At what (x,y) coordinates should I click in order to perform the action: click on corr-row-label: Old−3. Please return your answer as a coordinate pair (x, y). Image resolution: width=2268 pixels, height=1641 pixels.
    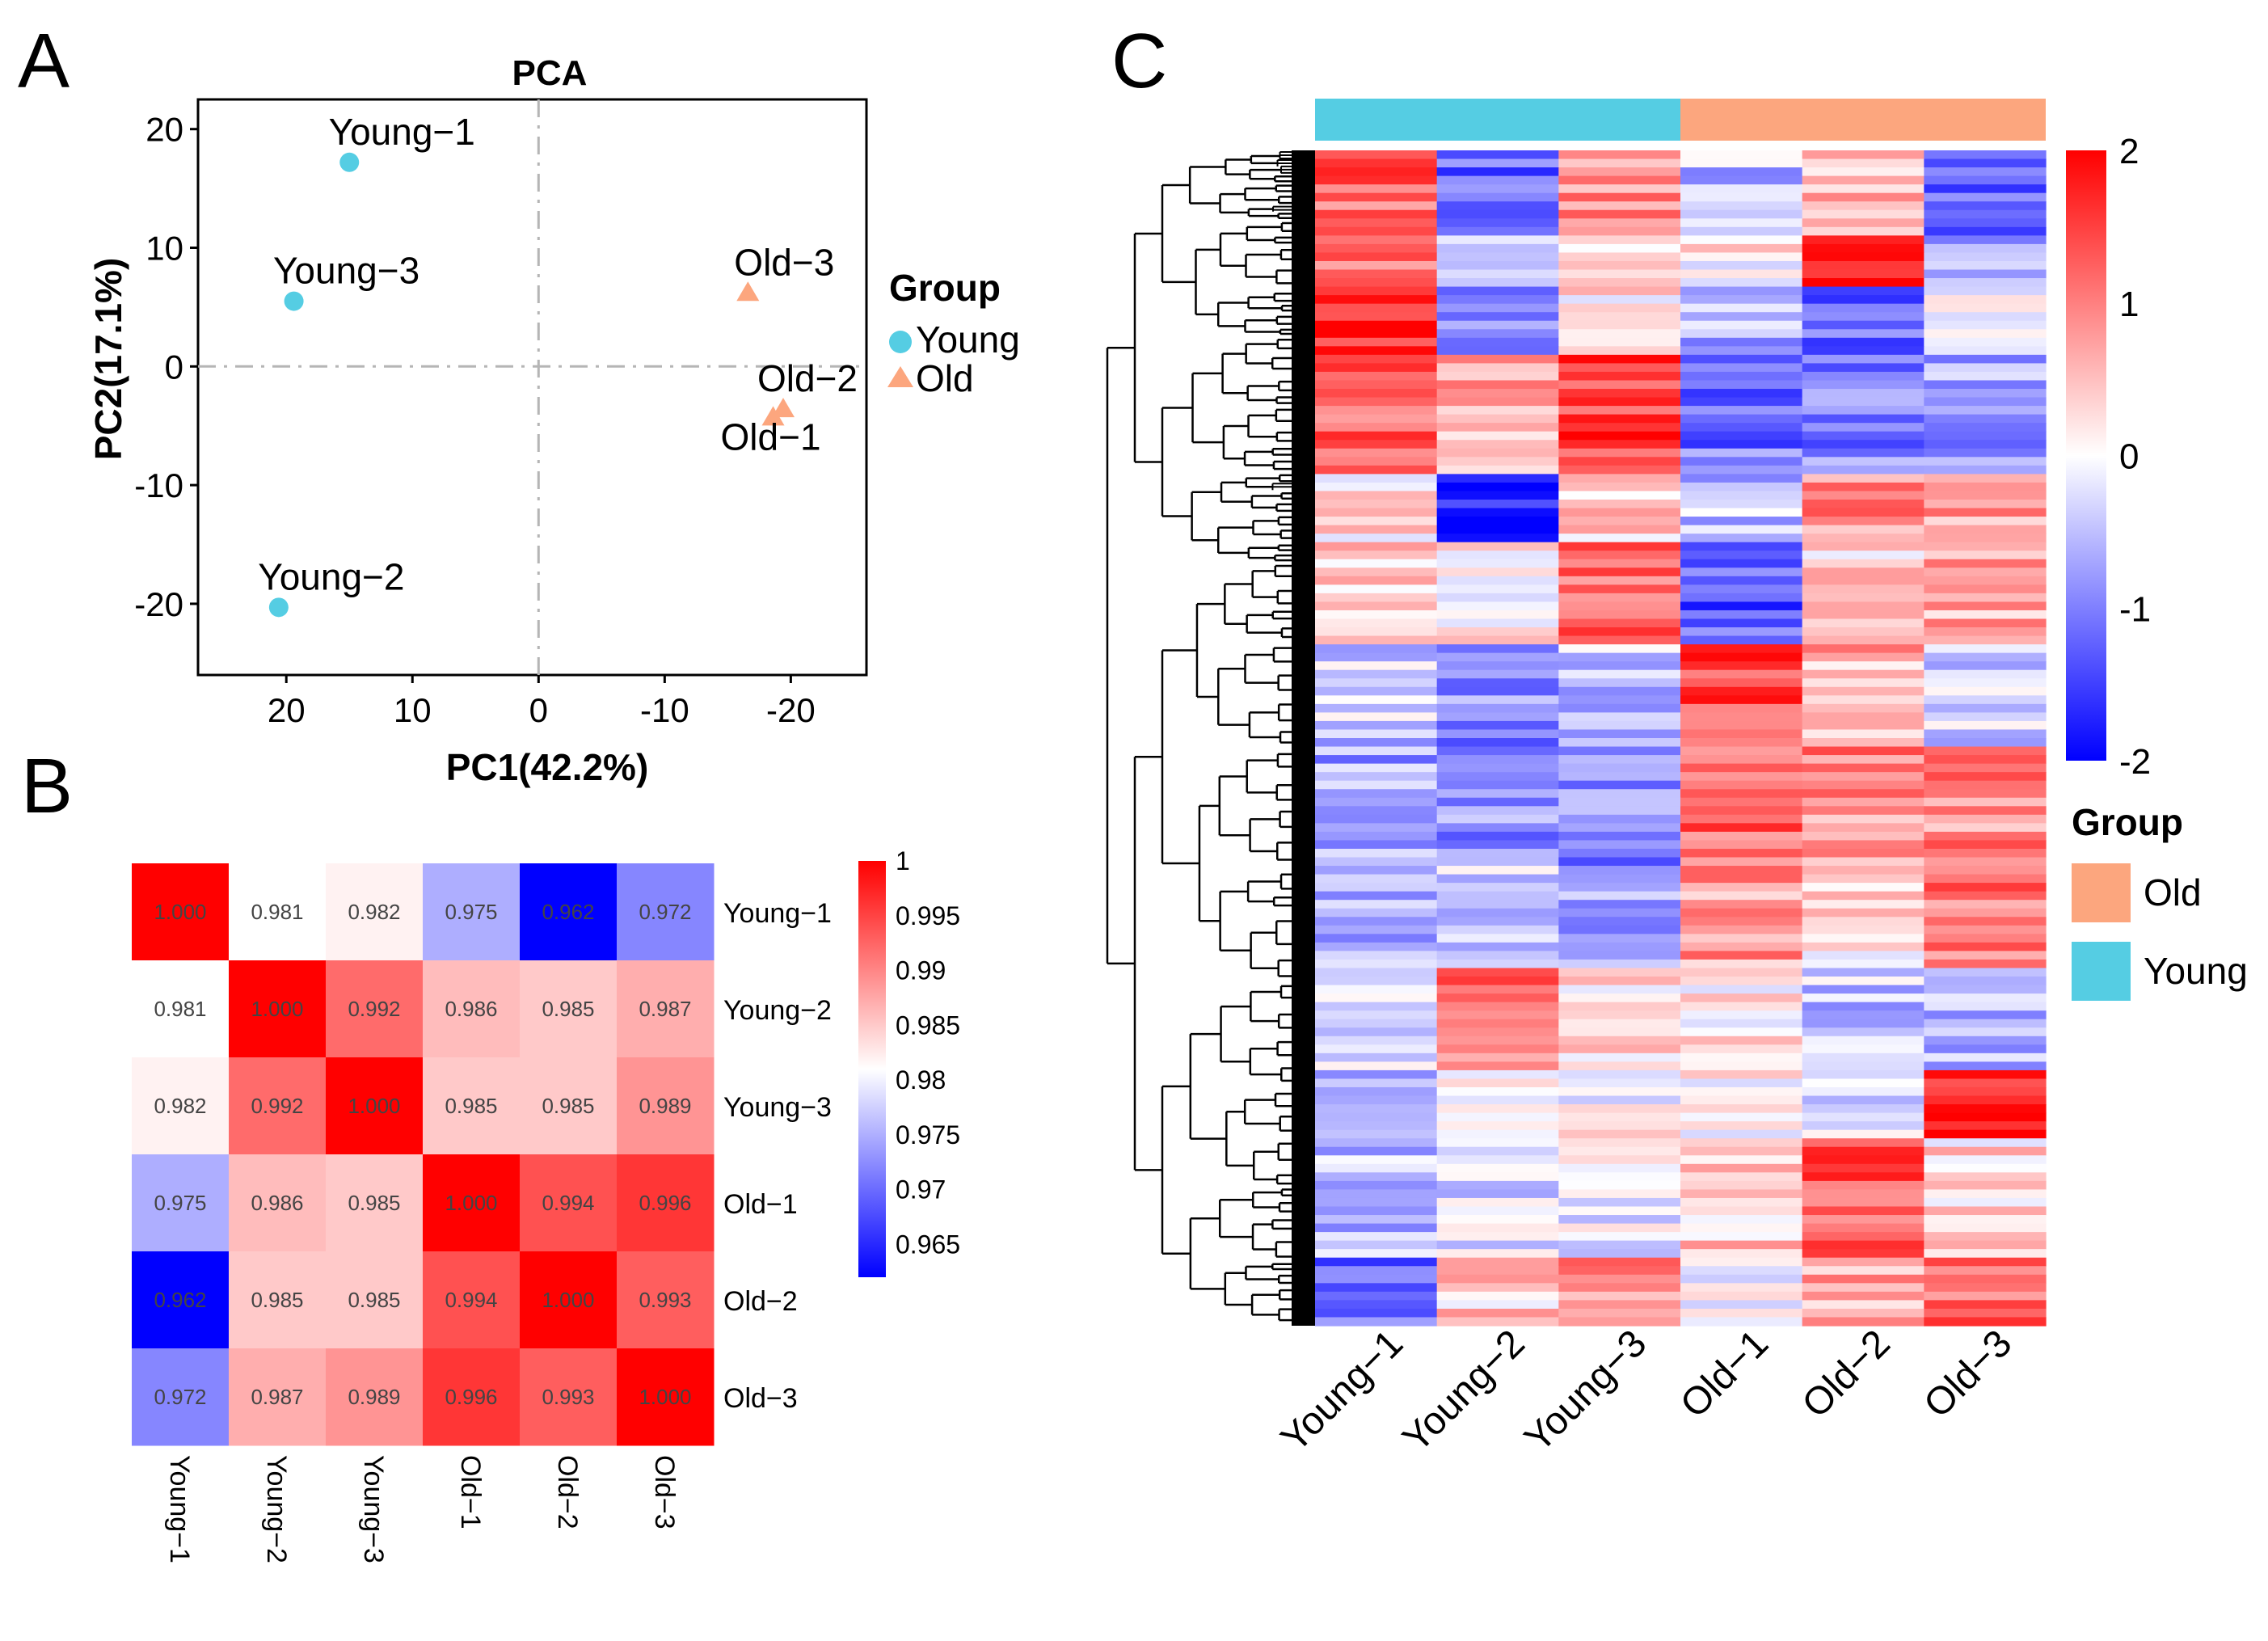
    Looking at the image, I should click on (760, 1398).